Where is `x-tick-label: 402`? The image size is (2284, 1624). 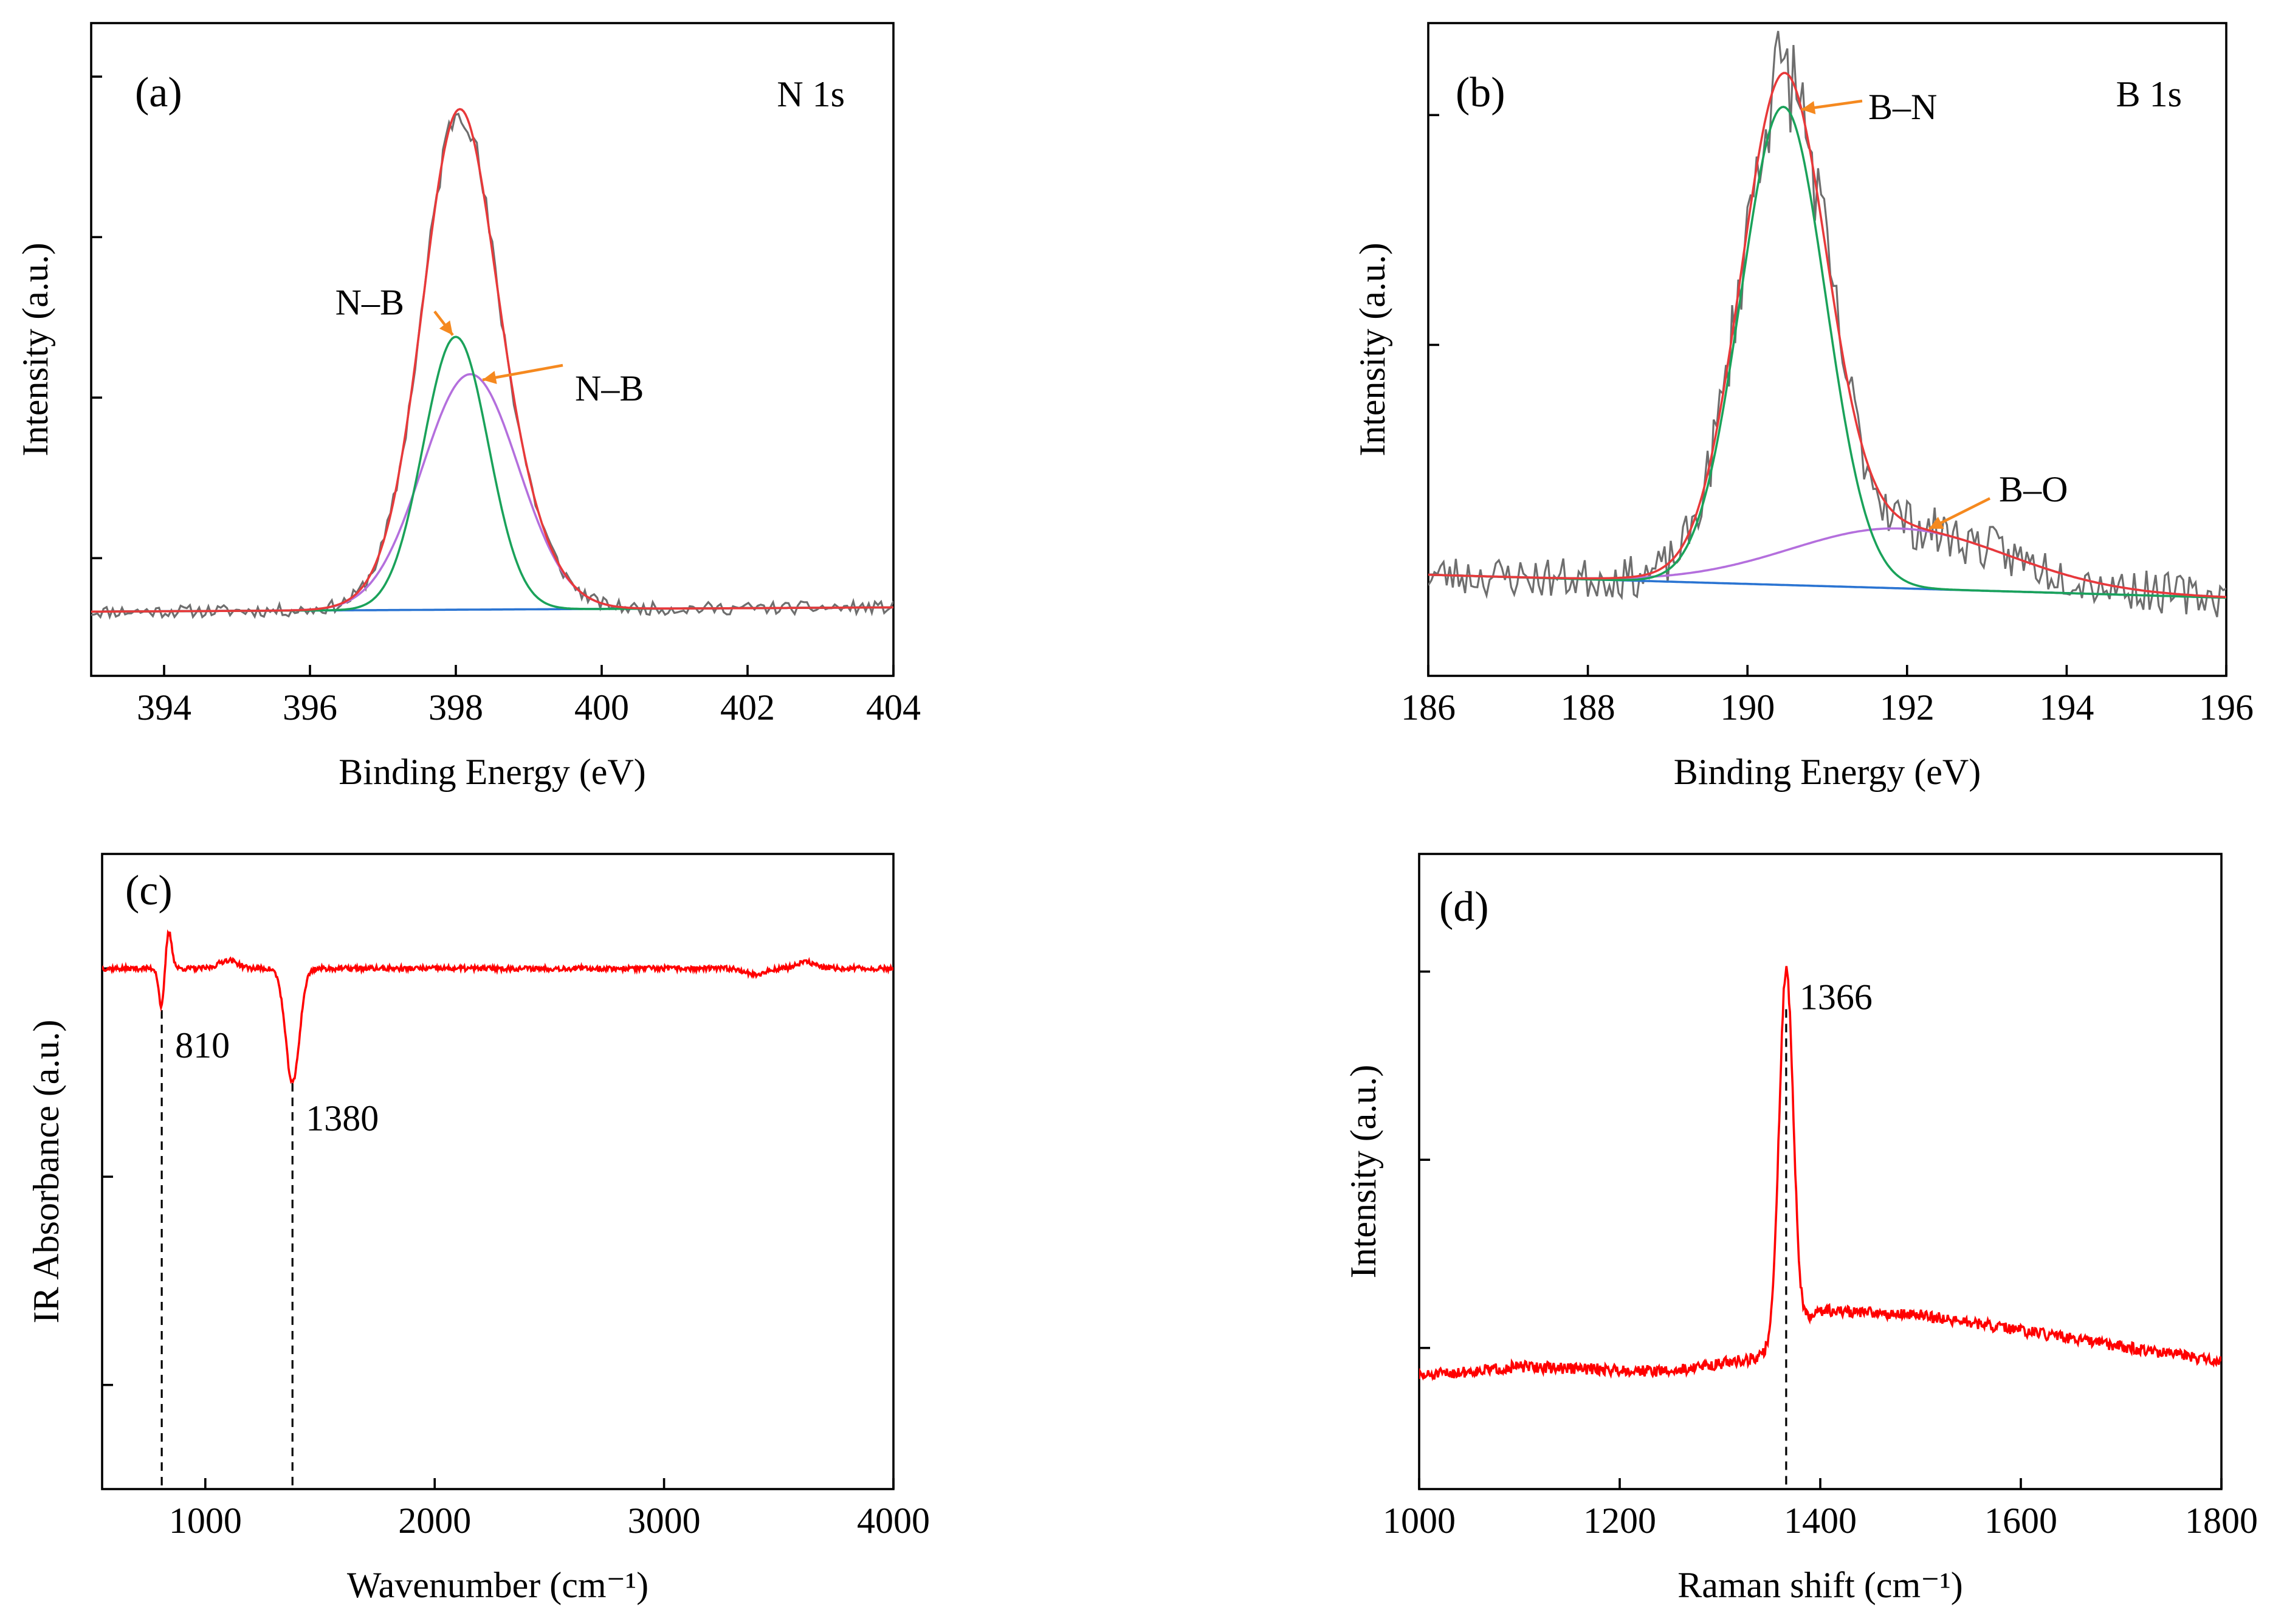 x-tick-label: 402 is located at coordinates (747, 707).